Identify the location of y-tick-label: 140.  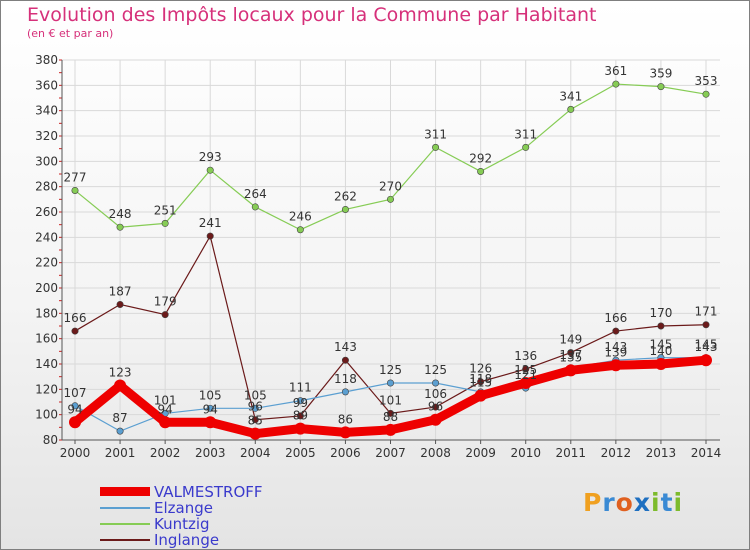
(46, 364).